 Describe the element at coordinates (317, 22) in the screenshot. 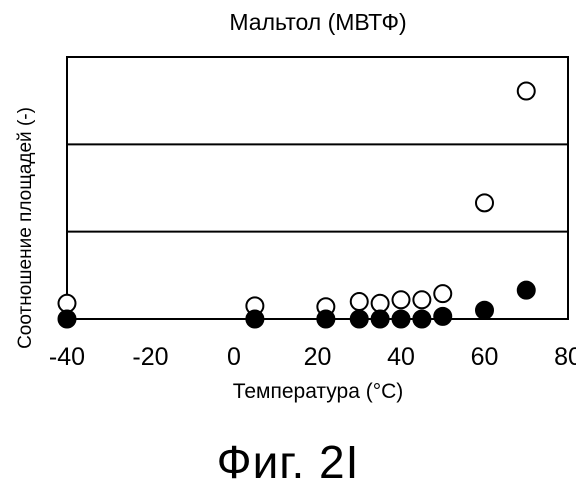

I see `chart-title: Мальтол (МВТФ)` at that location.